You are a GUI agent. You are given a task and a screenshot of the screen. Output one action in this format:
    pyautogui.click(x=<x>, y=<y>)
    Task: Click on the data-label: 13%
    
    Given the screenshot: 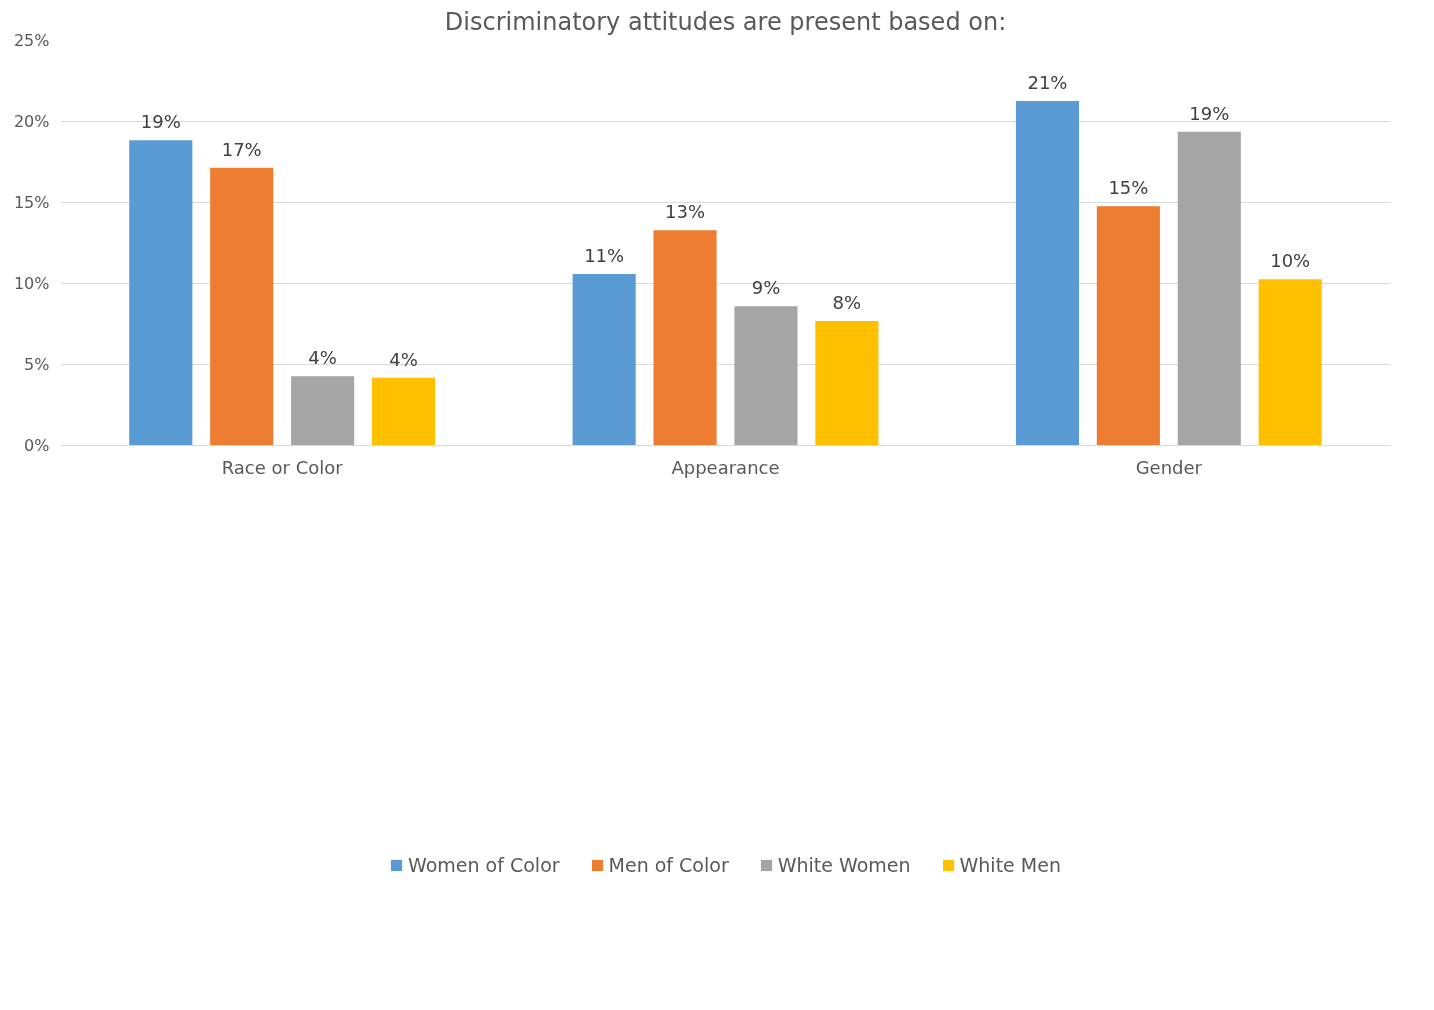 What is the action you would take?
    pyautogui.click(x=685, y=212)
    